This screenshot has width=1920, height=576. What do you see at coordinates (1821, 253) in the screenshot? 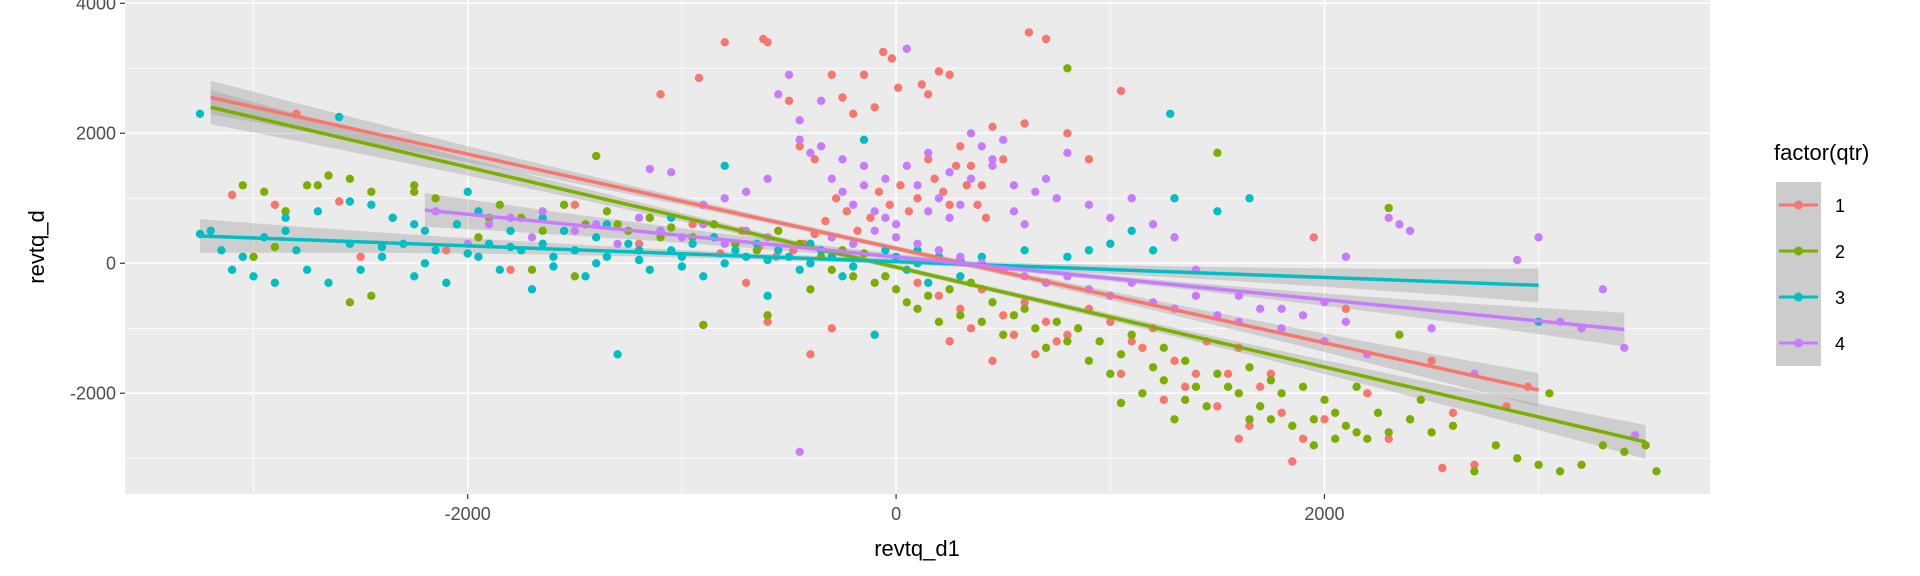
I see `legend: factor(qtr) 1 2 3 4` at bounding box center [1821, 253].